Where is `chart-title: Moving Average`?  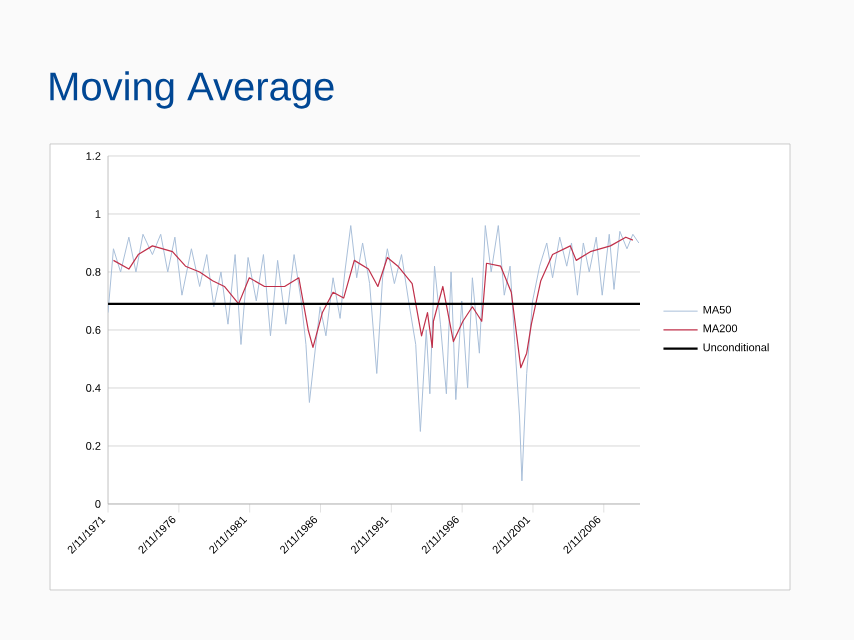
chart-title: Moving Average is located at coordinates (192, 90).